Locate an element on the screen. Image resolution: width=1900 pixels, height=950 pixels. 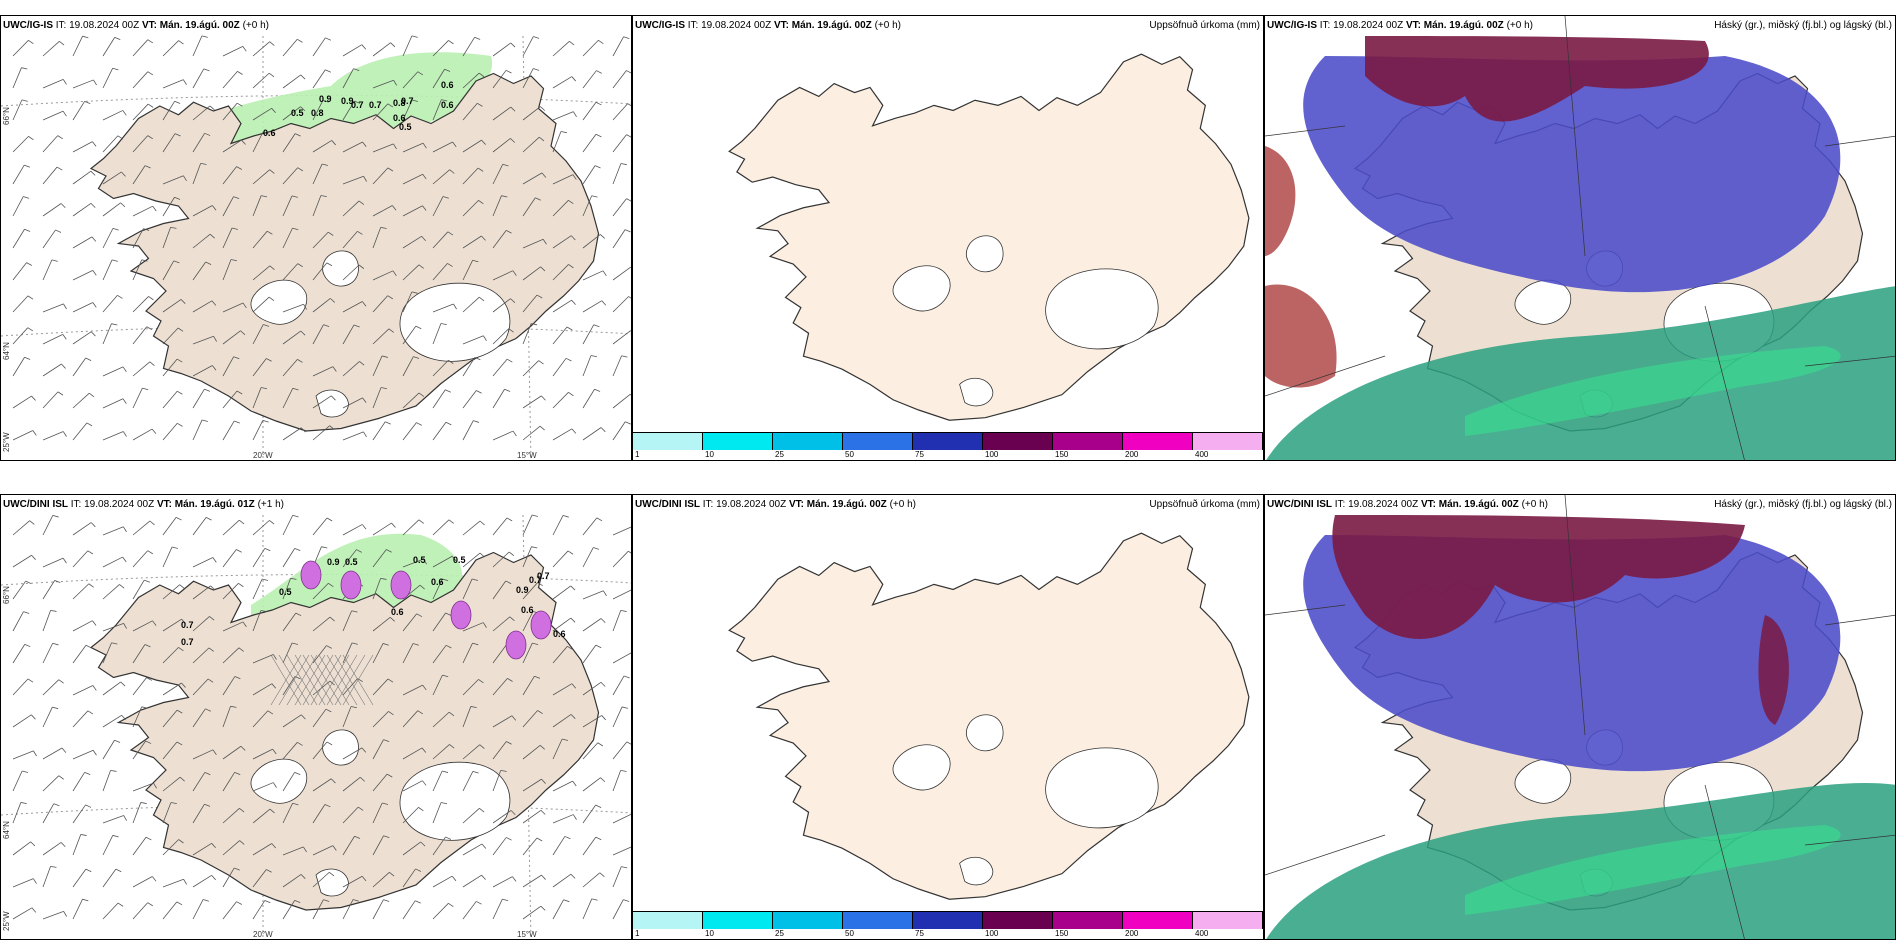
colorbar-tick-label: 400 is located at coordinates (1202, 454).